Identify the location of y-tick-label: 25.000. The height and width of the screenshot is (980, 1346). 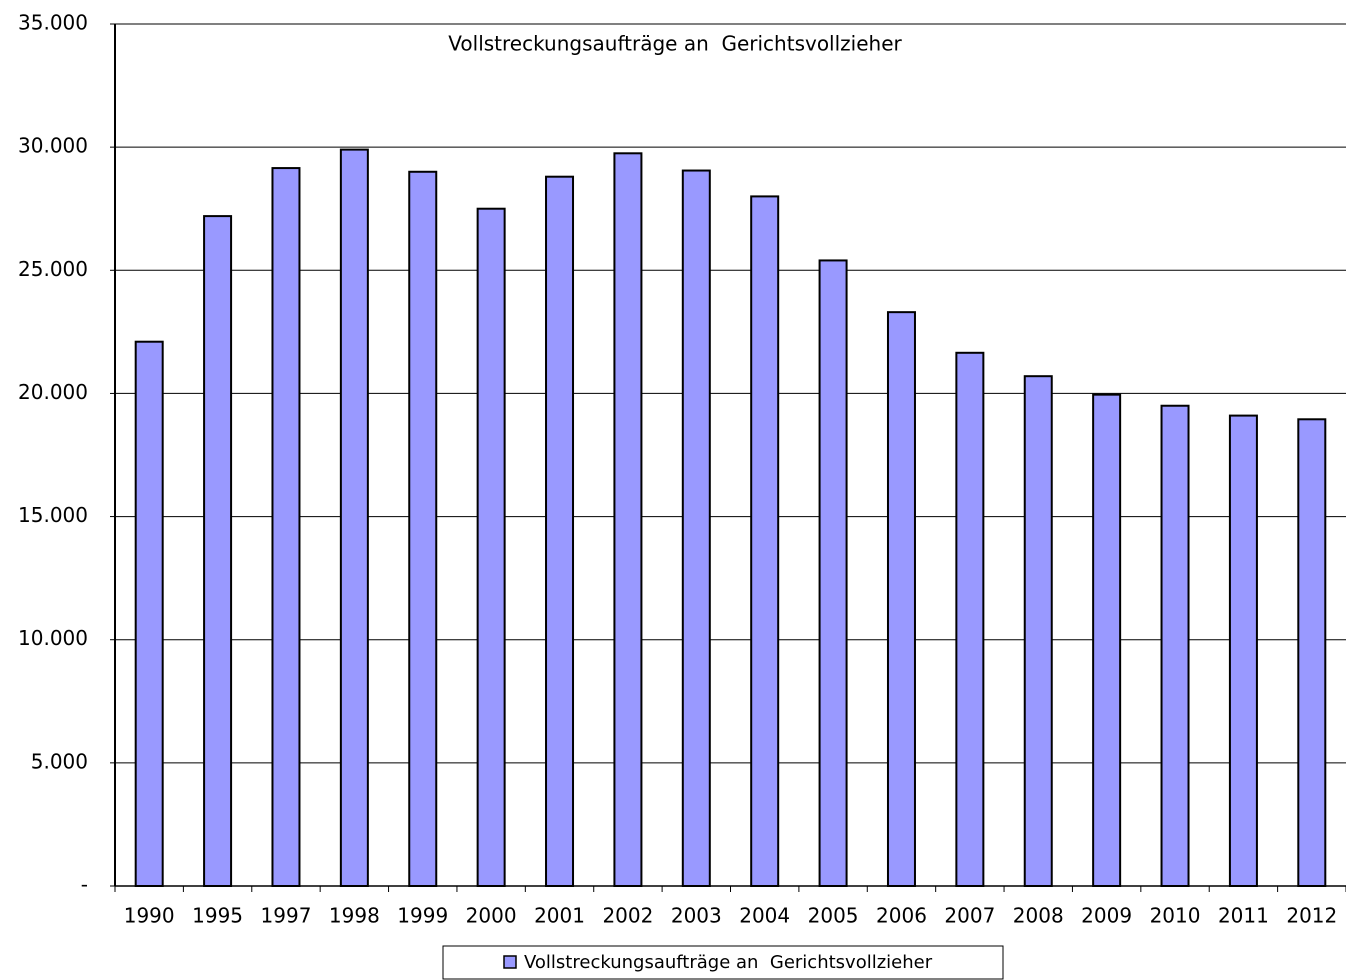
(53, 269).